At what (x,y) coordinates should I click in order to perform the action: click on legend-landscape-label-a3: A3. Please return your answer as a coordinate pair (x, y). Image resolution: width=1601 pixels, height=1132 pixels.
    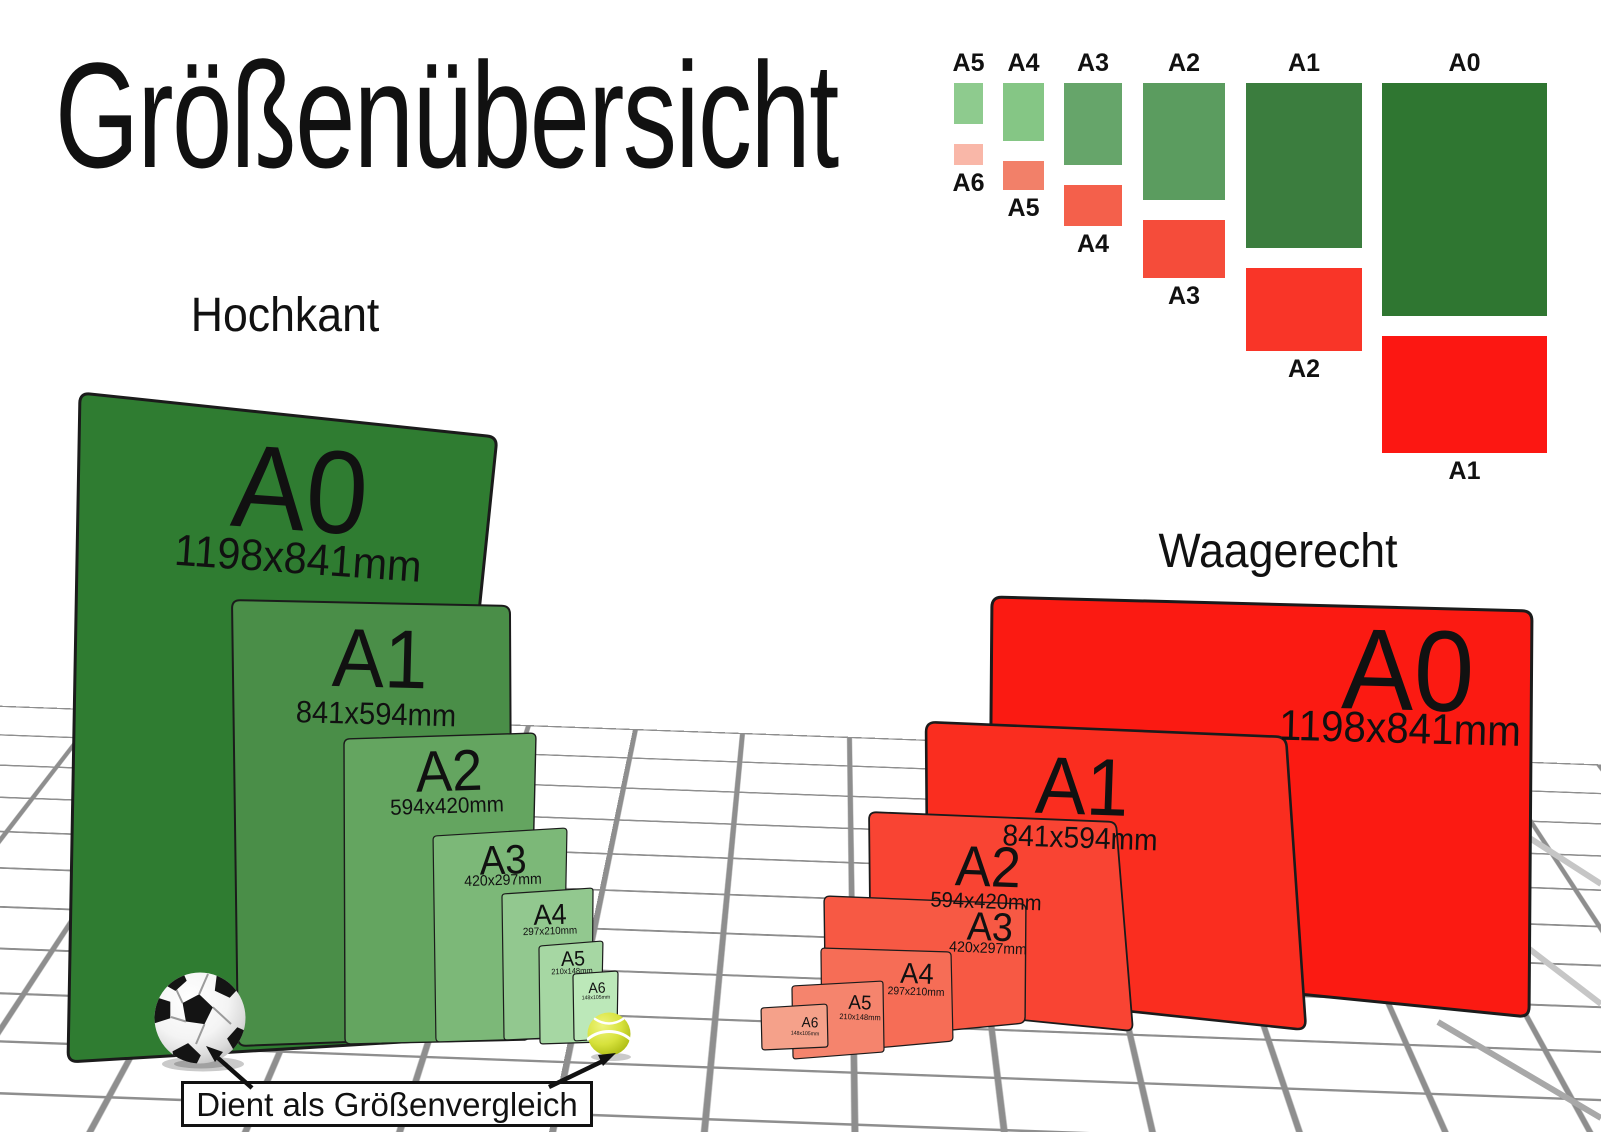
    Looking at the image, I should click on (1184, 296).